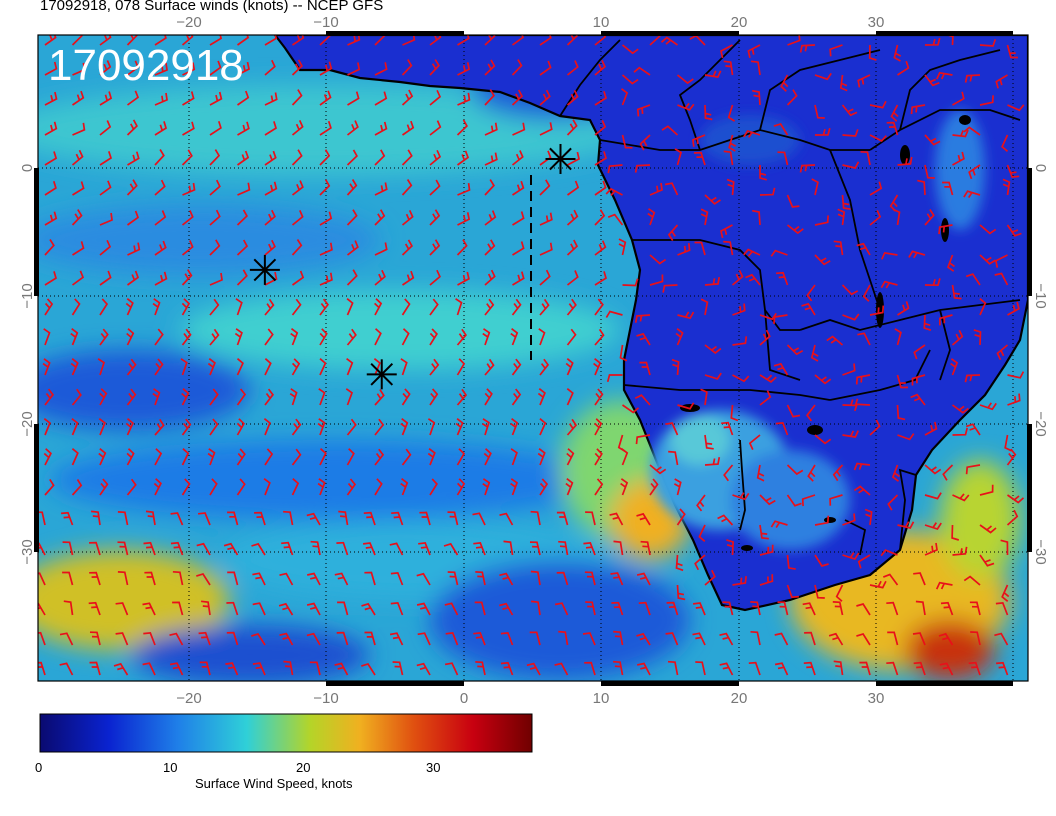 The width and height of the screenshot is (1056, 816). I want to click on lon-tick-bottom: −20, so click(188, 698).